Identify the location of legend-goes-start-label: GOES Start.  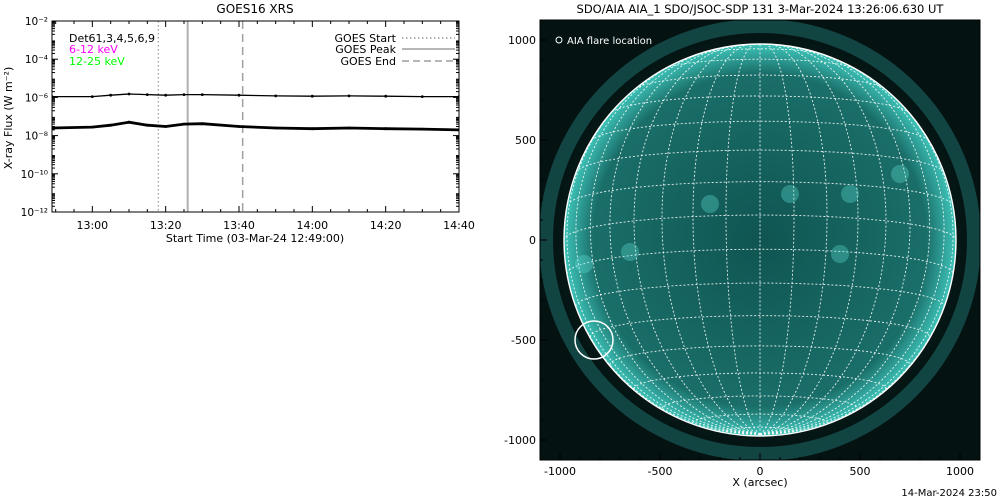
(366, 38).